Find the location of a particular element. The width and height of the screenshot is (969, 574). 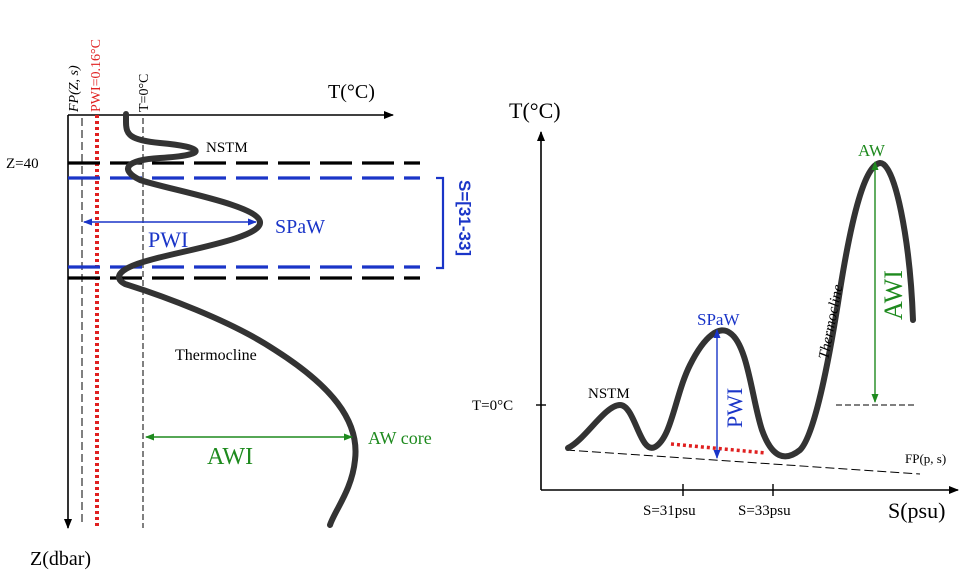

right-s-axis-label: S(psu) is located at coordinates (916, 510).